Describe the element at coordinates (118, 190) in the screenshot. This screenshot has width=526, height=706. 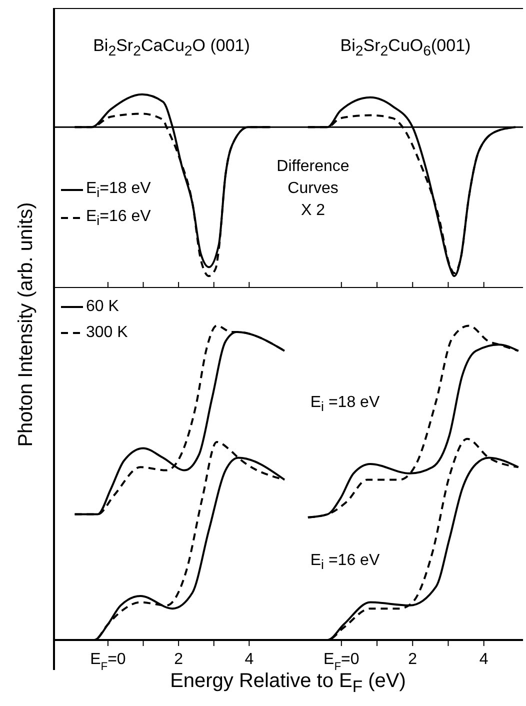
I see `legend-label: E$_{i}$=18 eV` at that location.